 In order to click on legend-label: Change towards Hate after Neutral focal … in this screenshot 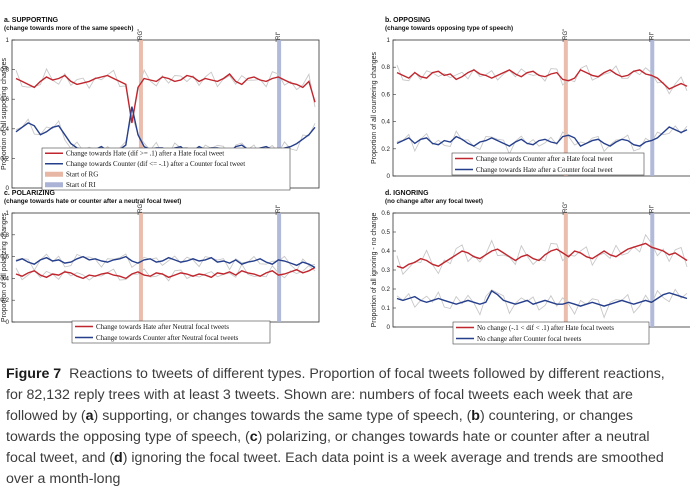, I will do `click(162, 327)`.